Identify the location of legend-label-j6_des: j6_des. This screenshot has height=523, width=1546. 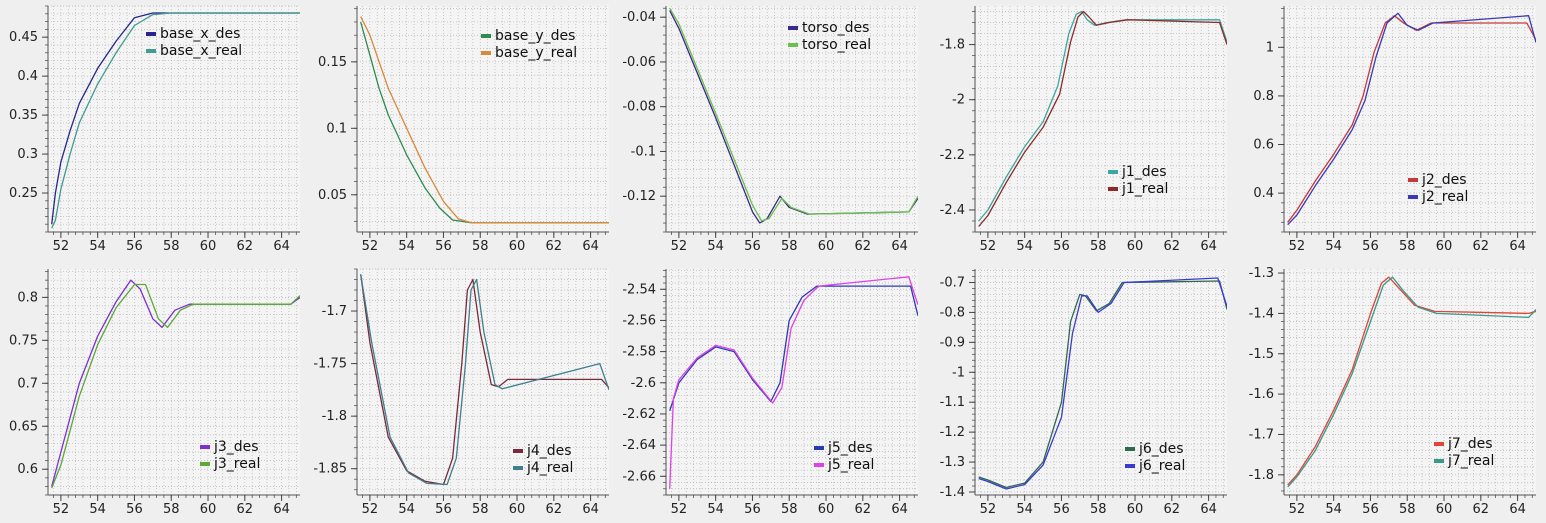
(1161, 449).